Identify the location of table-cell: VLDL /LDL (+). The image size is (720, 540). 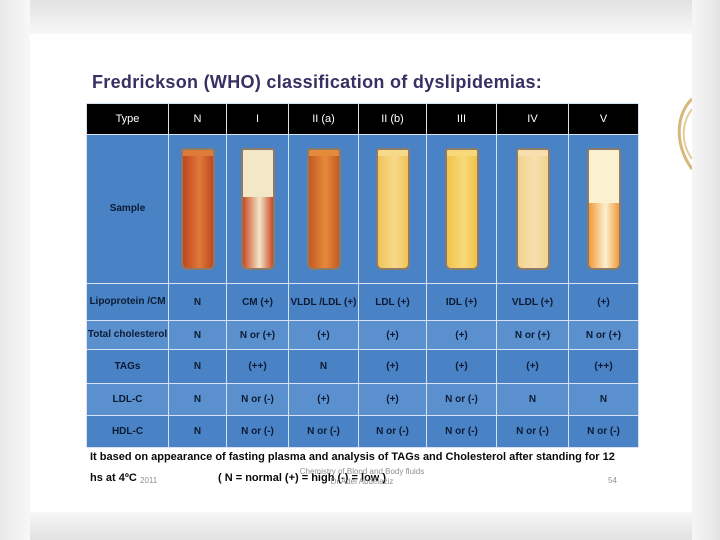
(323, 302).